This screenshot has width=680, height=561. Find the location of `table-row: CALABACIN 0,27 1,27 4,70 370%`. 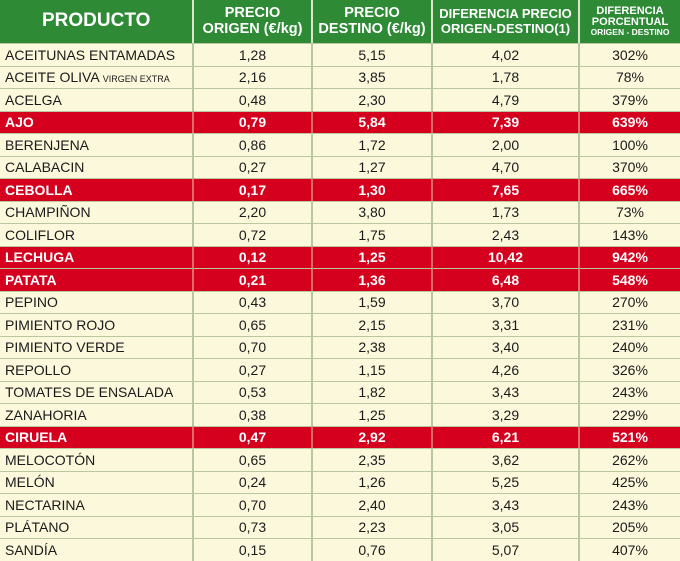

table-row: CALABACIN 0,27 1,27 4,70 370% is located at coordinates (340, 166).